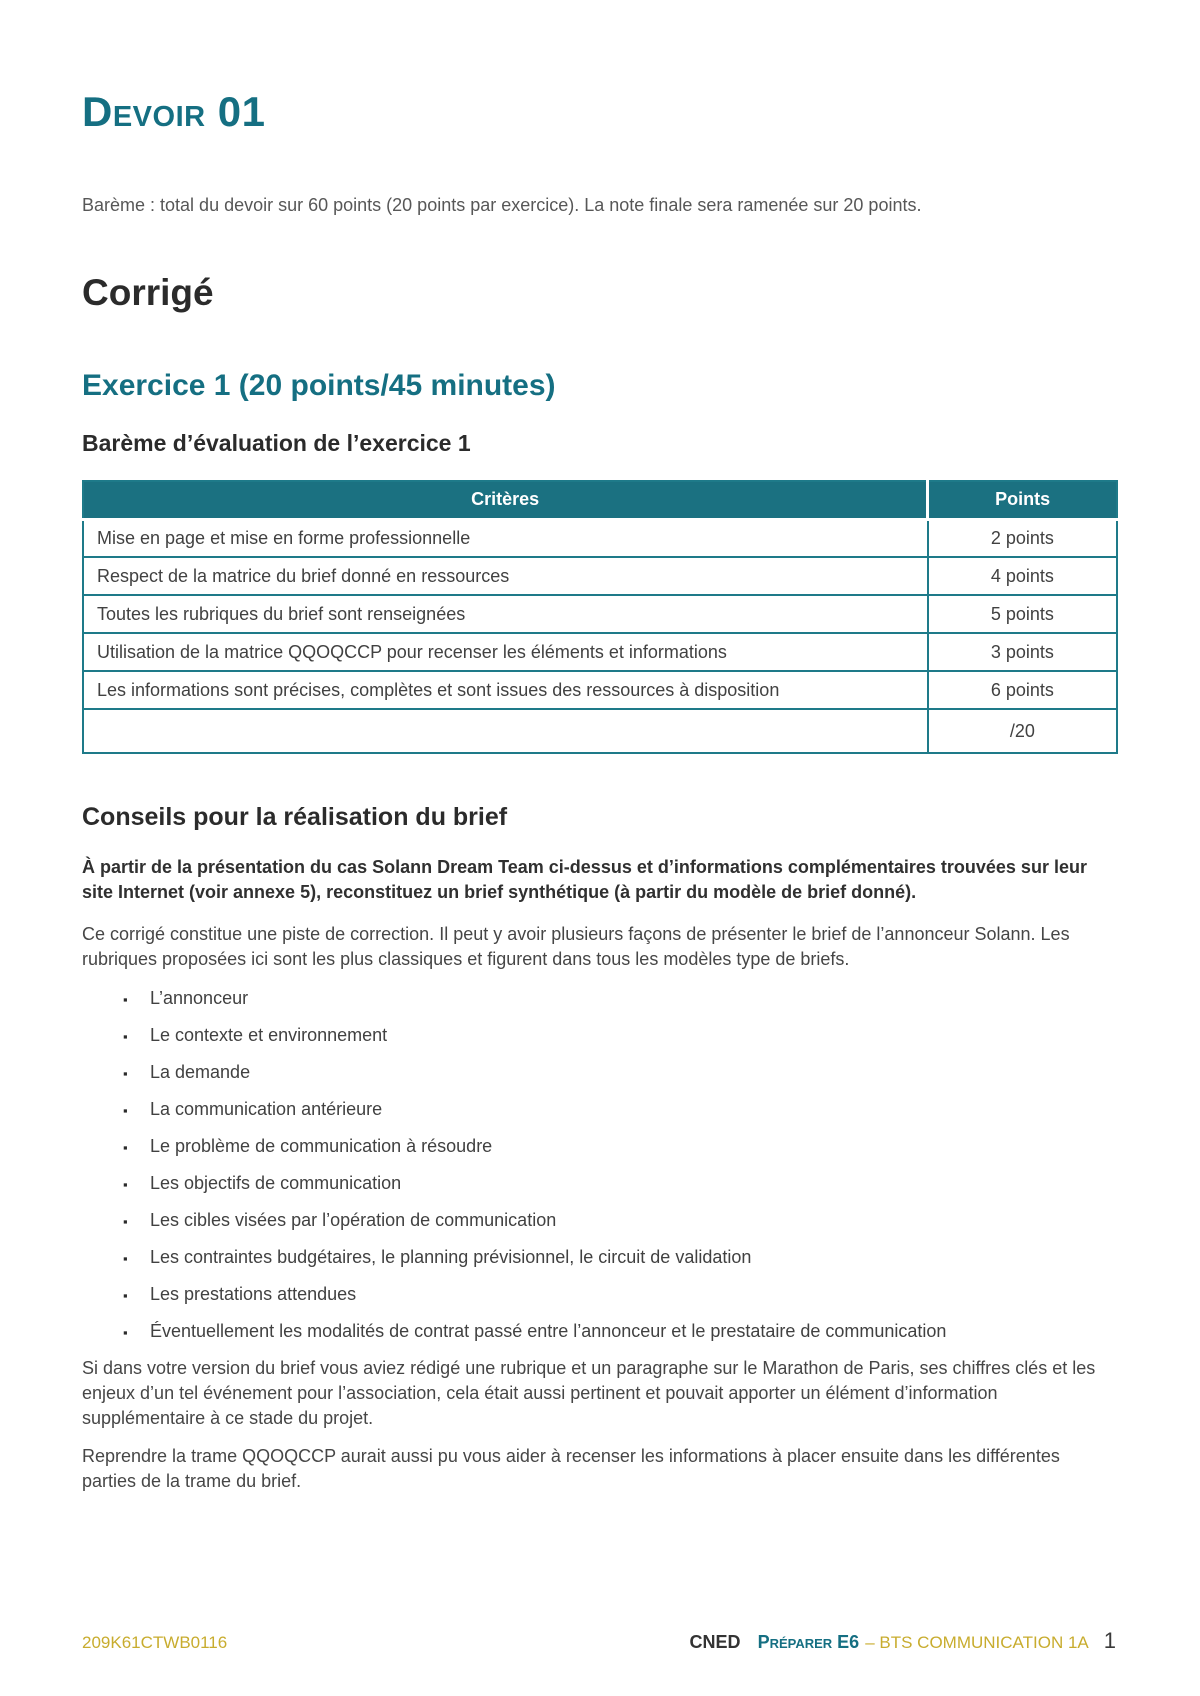 The width and height of the screenshot is (1200, 1696). I want to click on footer-course-info: CNED Préparer E6 – BTS COMMUNICATION 1A 1, so click(903, 1641).